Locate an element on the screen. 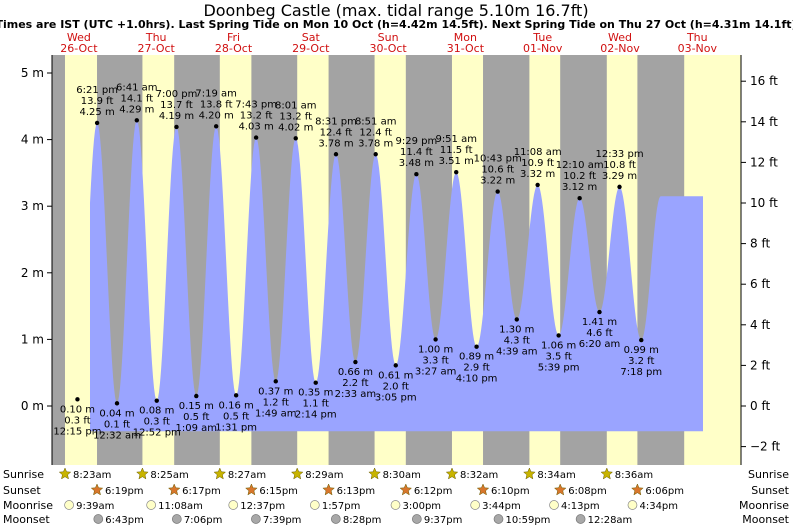 The height and width of the screenshot is (525, 793). right-tick-label: 8 ft is located at coordinates (760, 244).